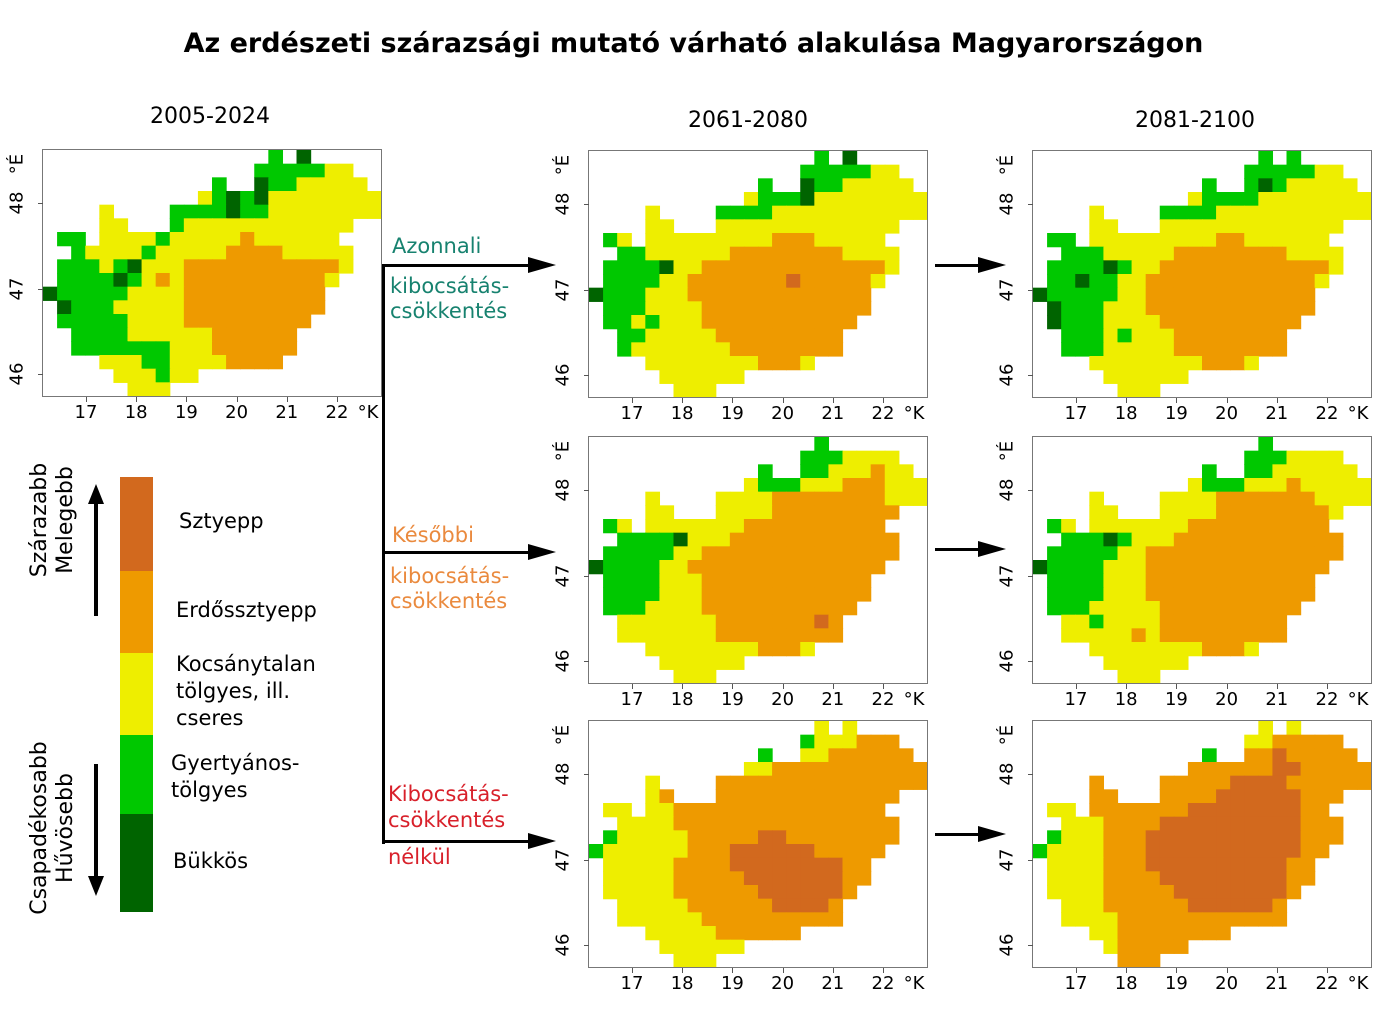 The height and width of the screenshot is (1036, 1387). Describe the element at coordinates (1030, 290) in the screenshot. I see `lat-tick` at that location.